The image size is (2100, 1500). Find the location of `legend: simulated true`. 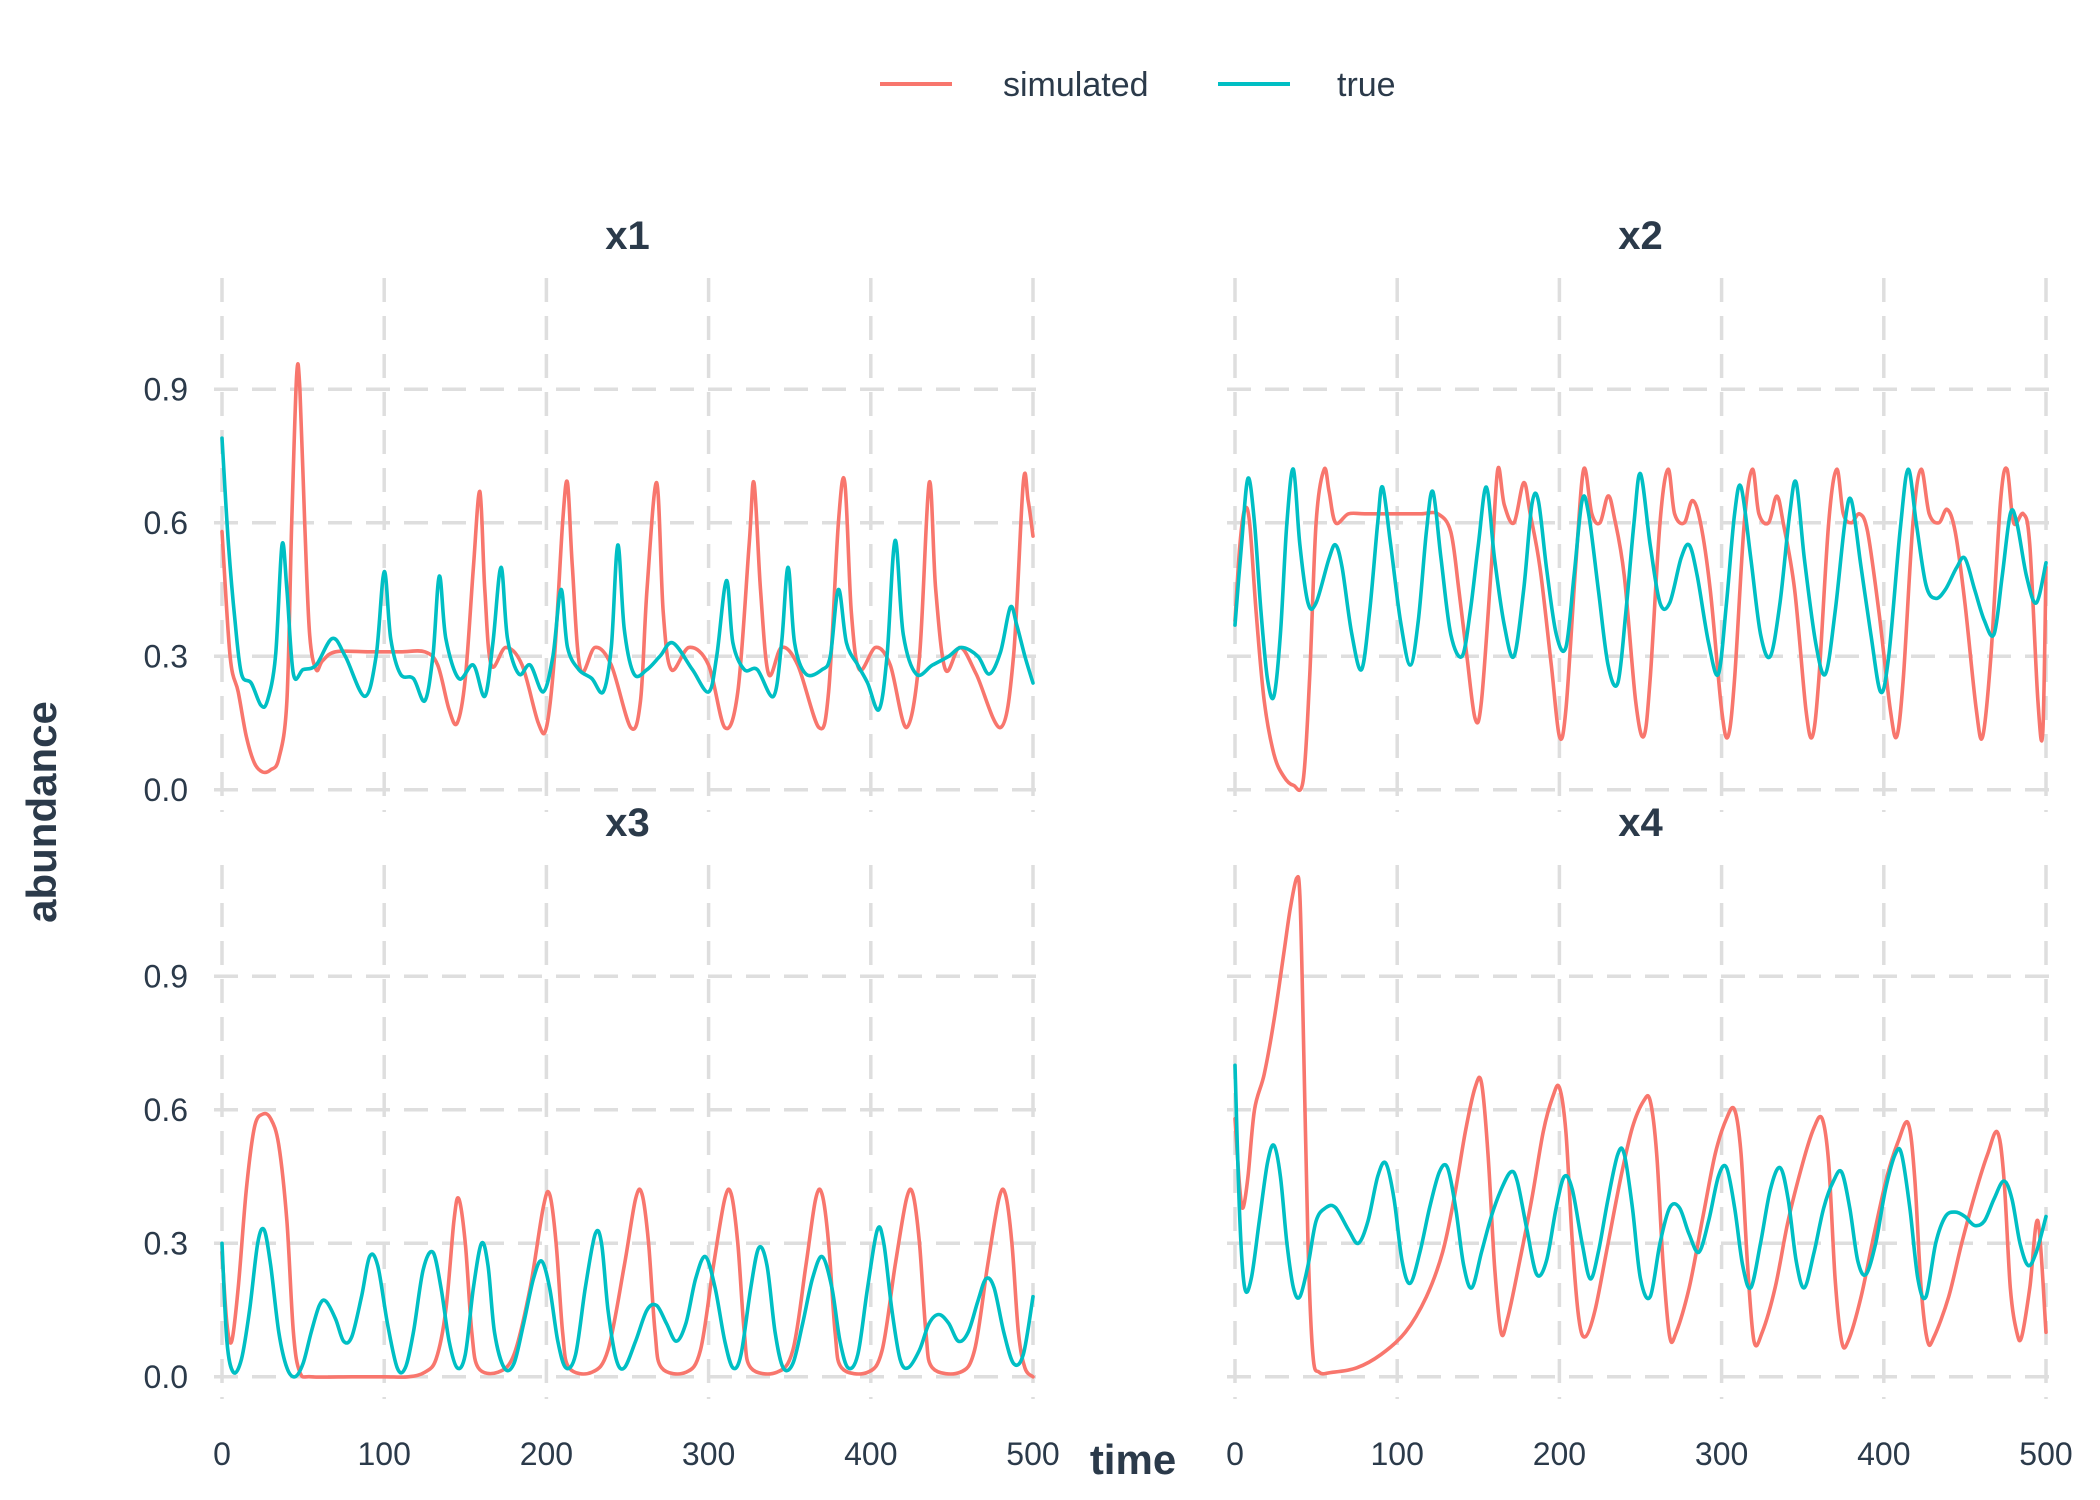

legend: simulated true is located at coordinates (1138, 85).